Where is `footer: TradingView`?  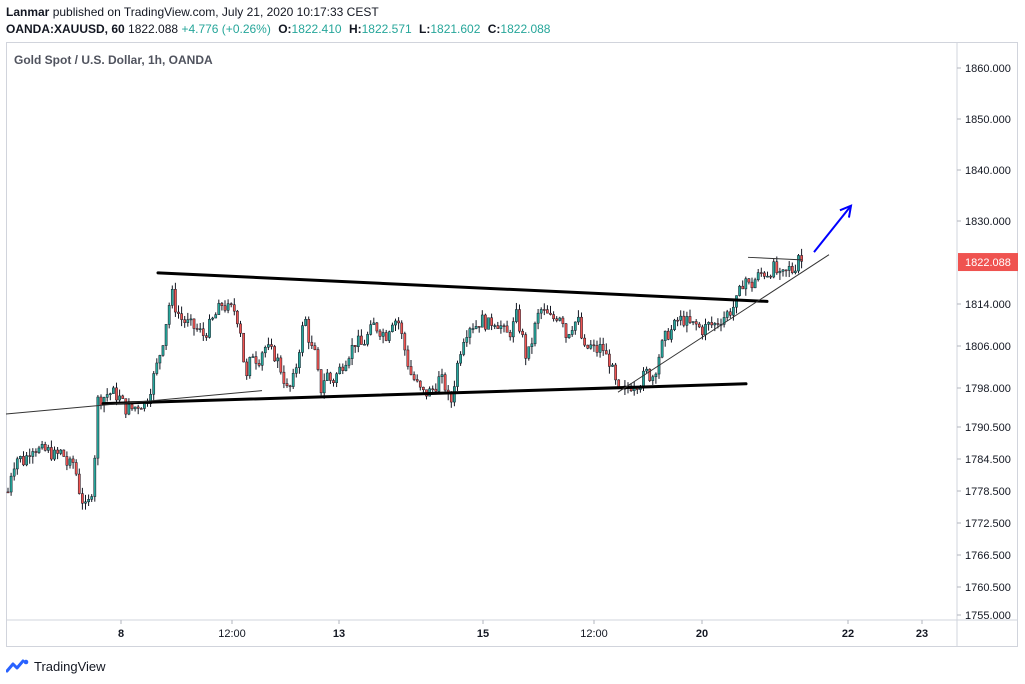 footer: TradingView is located at coordinates (56, 666).